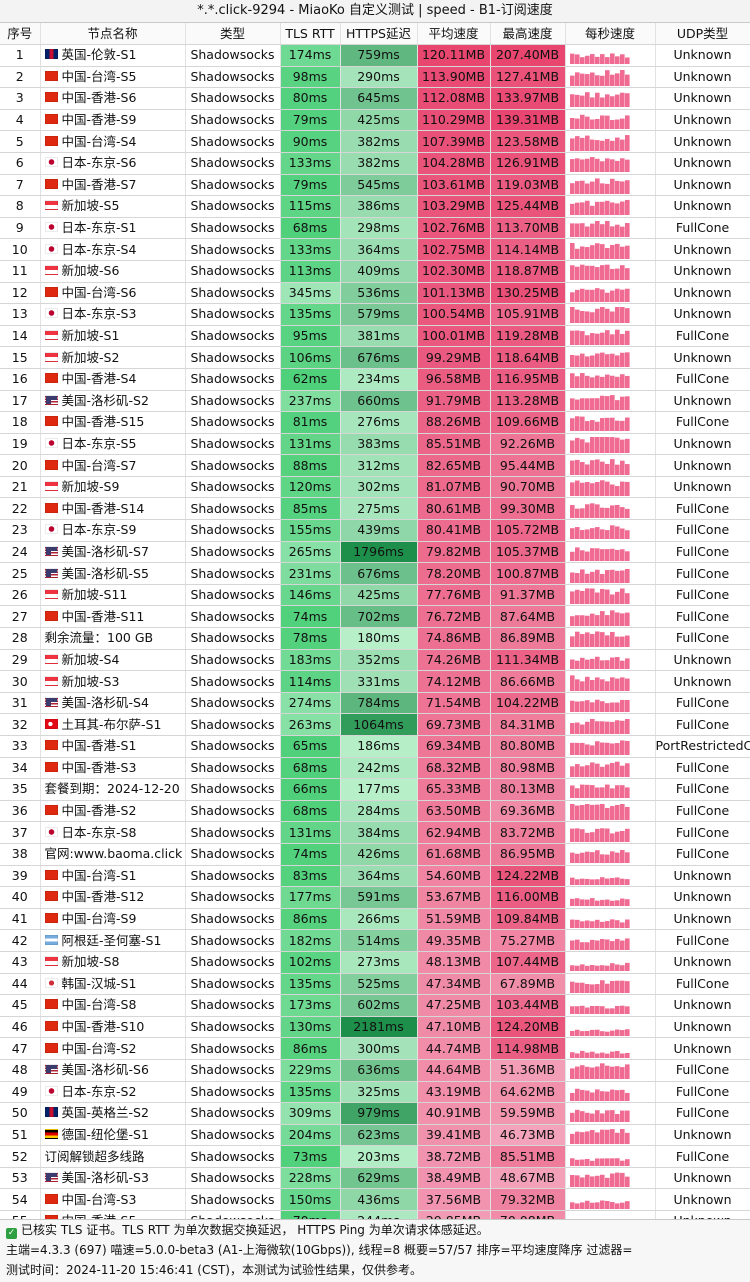 Image resolution: width=750 pixels, height=1282 pixels. What do you see at coordinates (113, 141) in the screenshot?
I see `node-name: 中国-台湾-S4` at bounding box center [113, 141].